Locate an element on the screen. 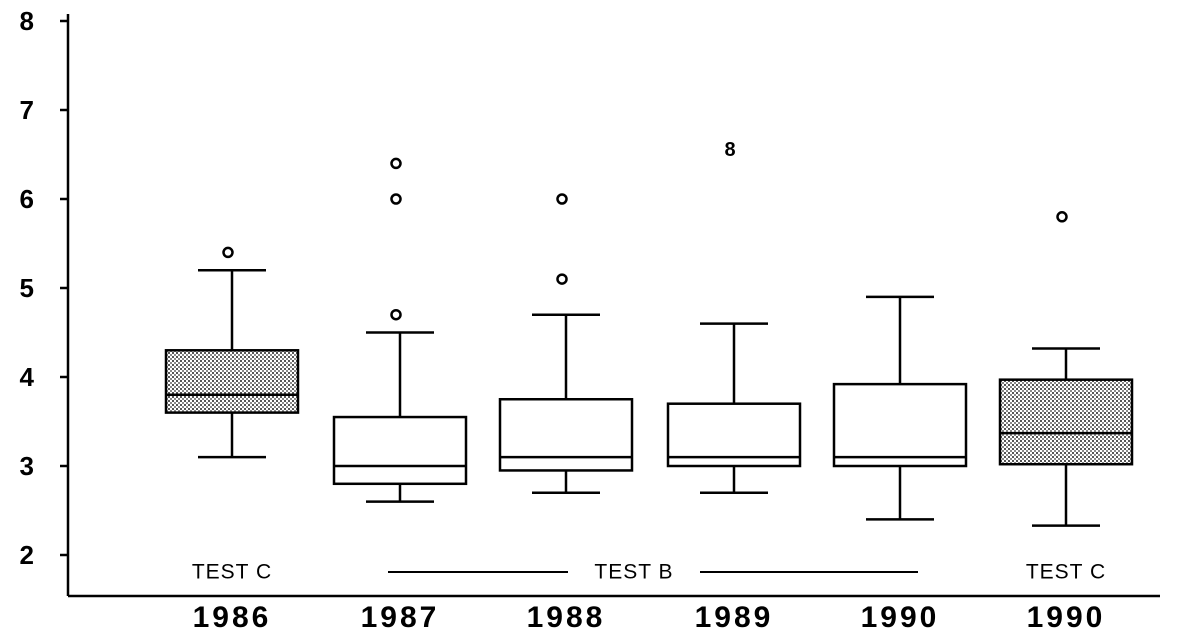  group-label-text: TEST B is located at coordinates (633, 572).